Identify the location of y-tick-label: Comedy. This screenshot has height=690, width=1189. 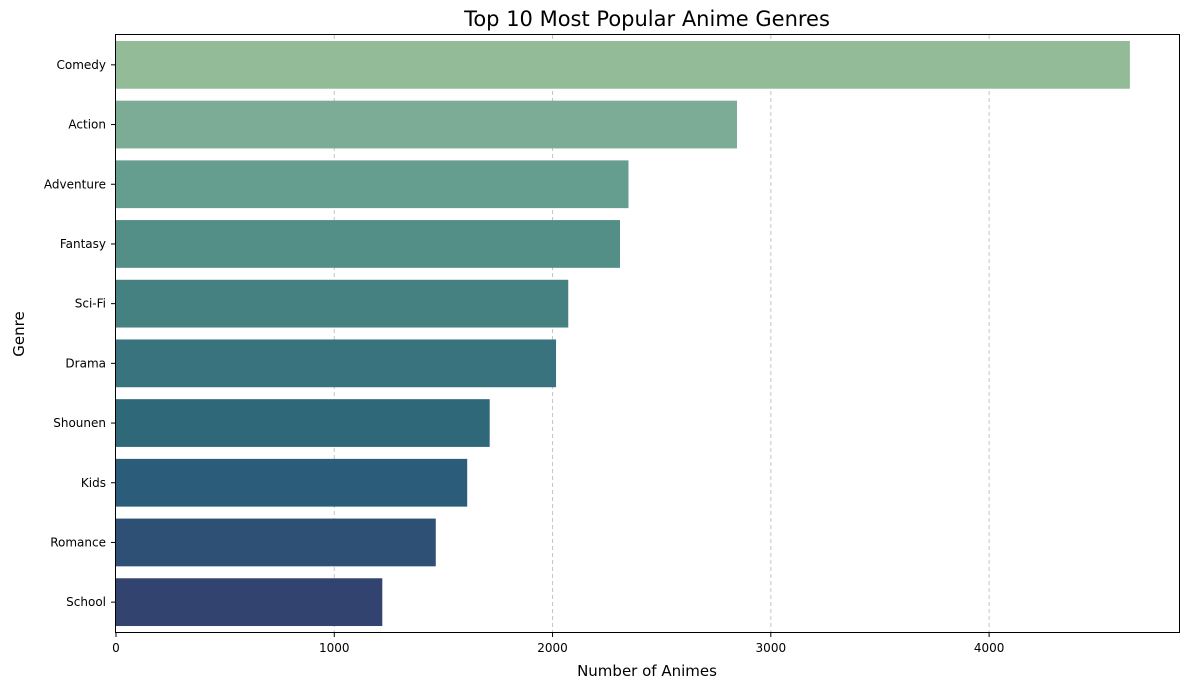
(81, 65).